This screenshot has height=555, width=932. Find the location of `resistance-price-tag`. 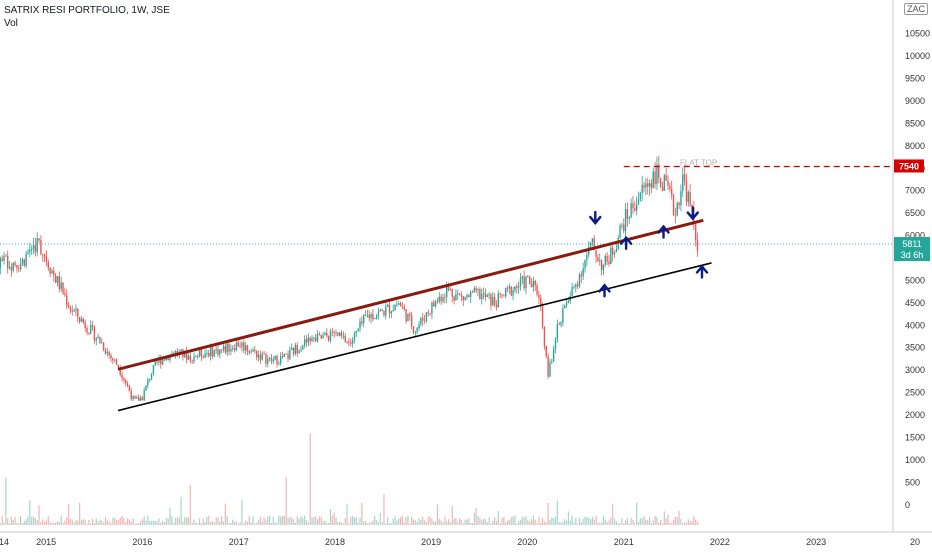

resistance-price-tag is located at coordinates (909, 166).